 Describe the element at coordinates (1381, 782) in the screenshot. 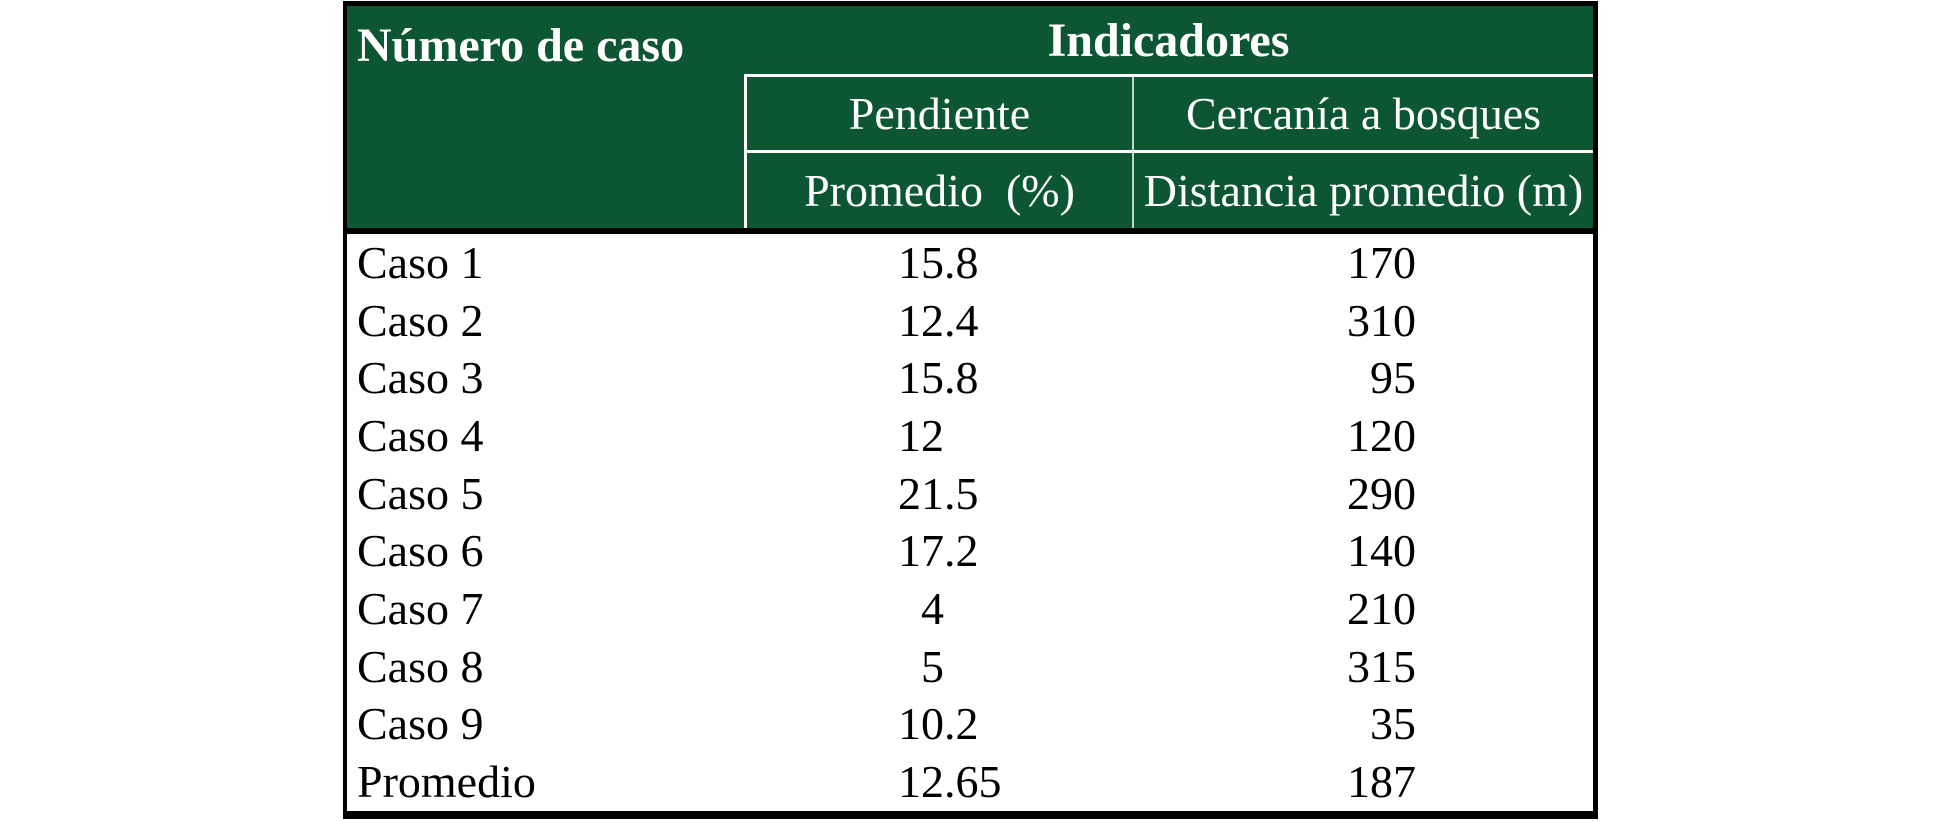

I see `distancia-value: 187` at that location.